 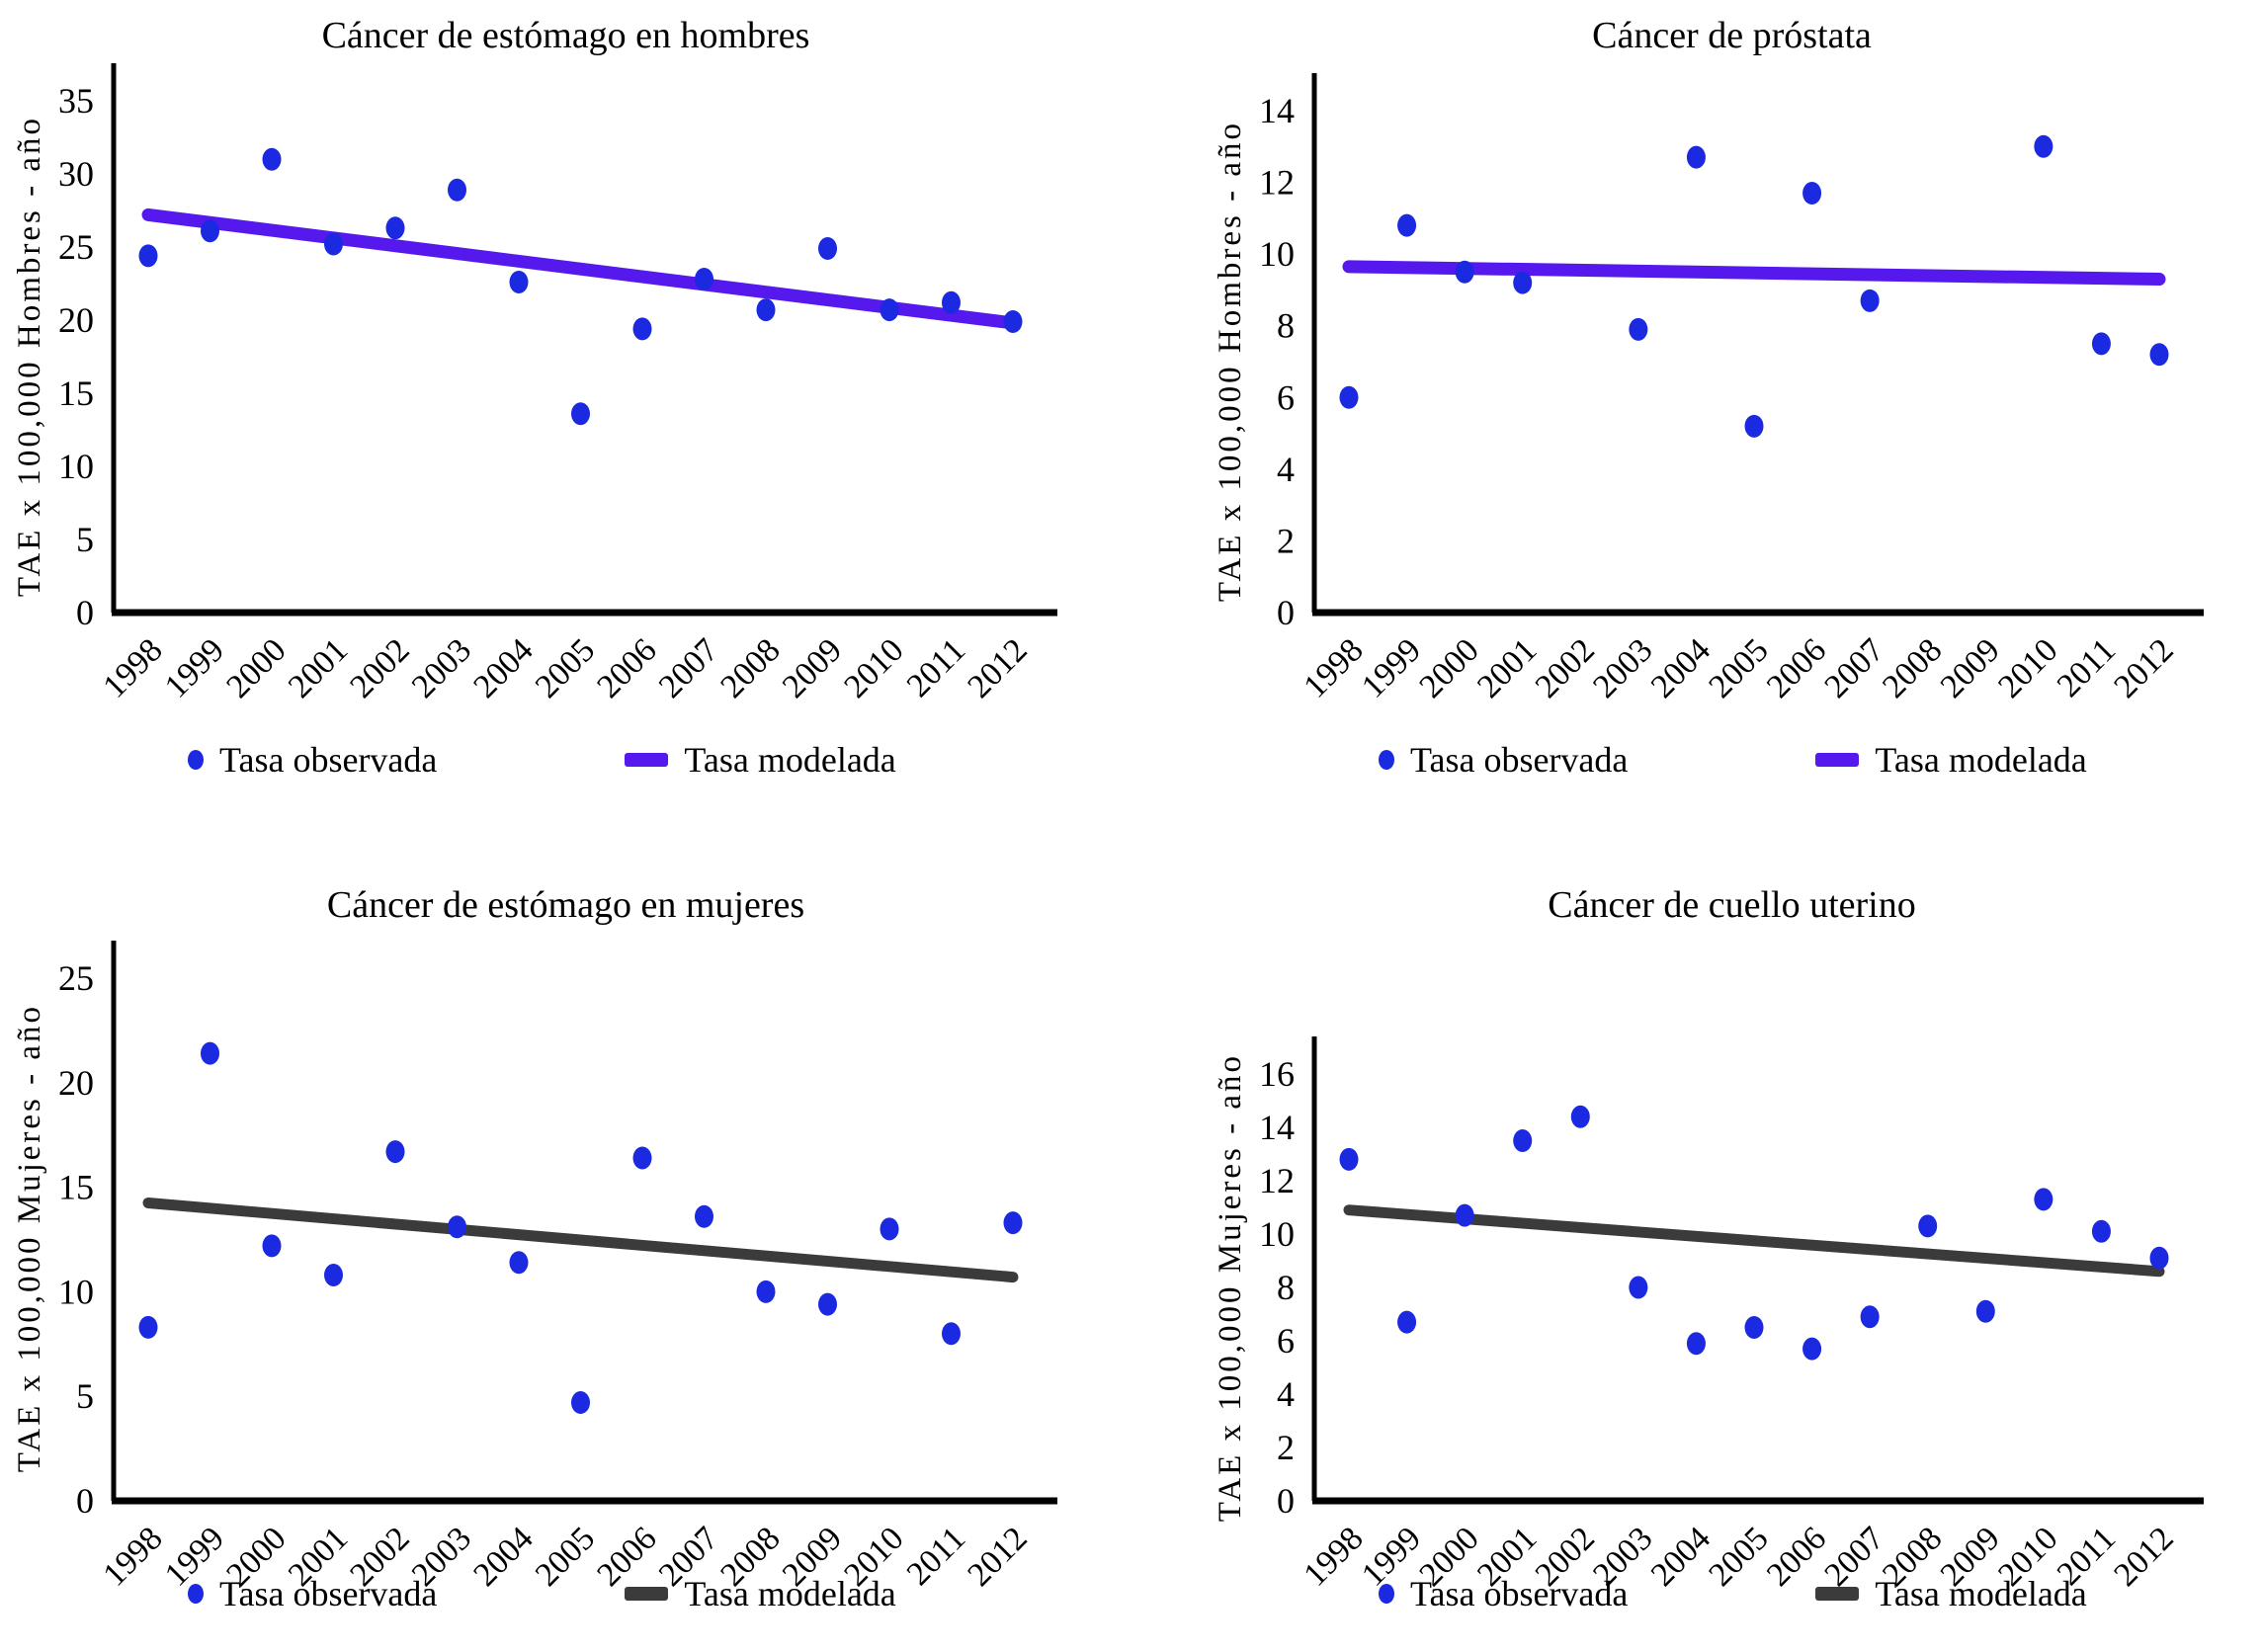 I want to click on x-tick-label: 2005, so click(x=565, y=667).